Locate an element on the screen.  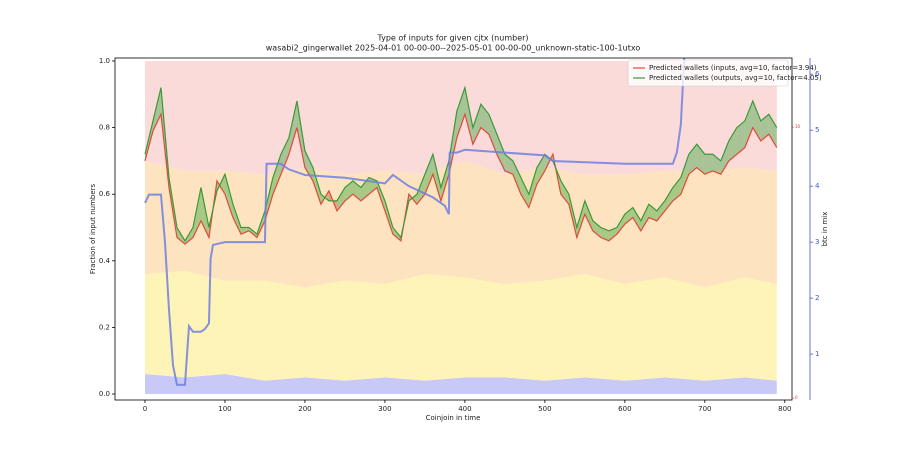
y2-tick-label: 5 is located at coordinates (817, 130).